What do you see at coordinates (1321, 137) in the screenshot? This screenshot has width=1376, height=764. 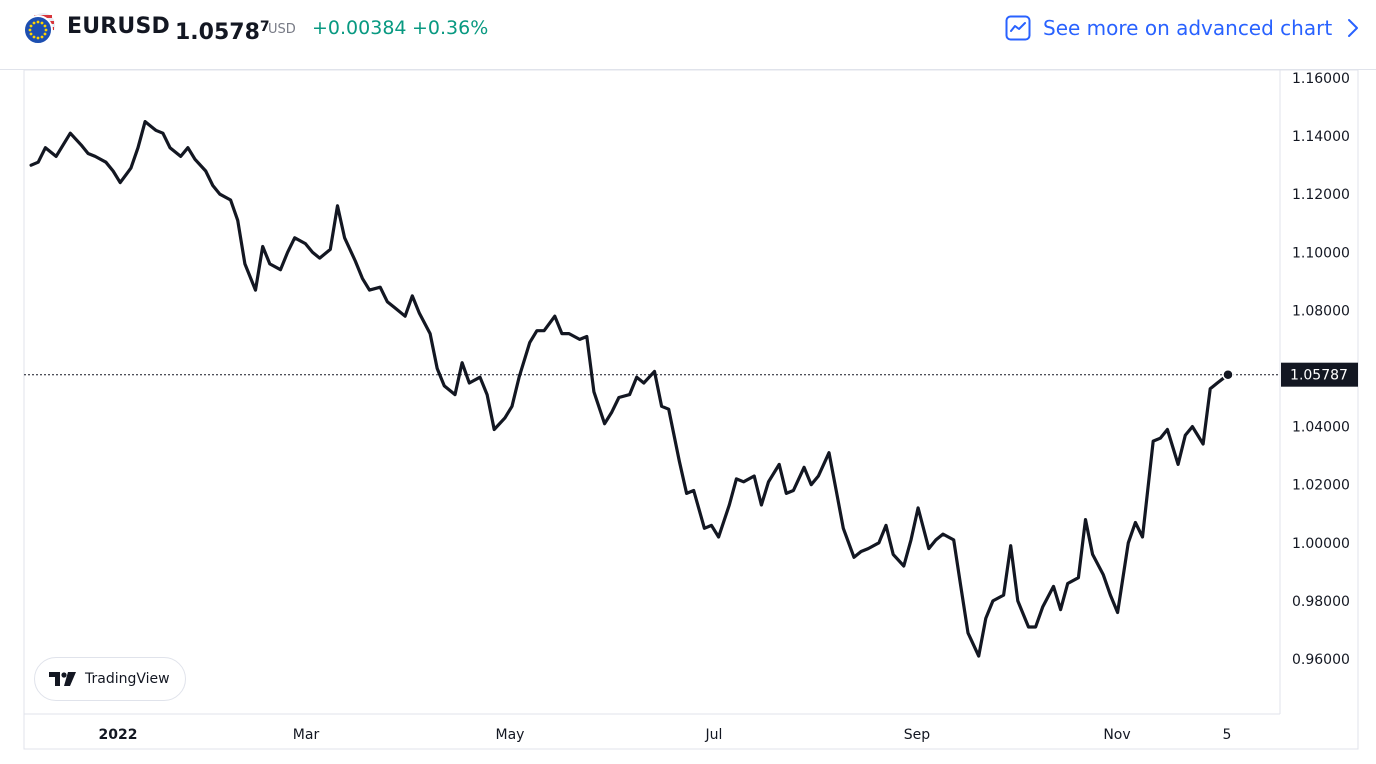 I see `y-tick-label: 1.14000` at bounding box center [1321, 137].